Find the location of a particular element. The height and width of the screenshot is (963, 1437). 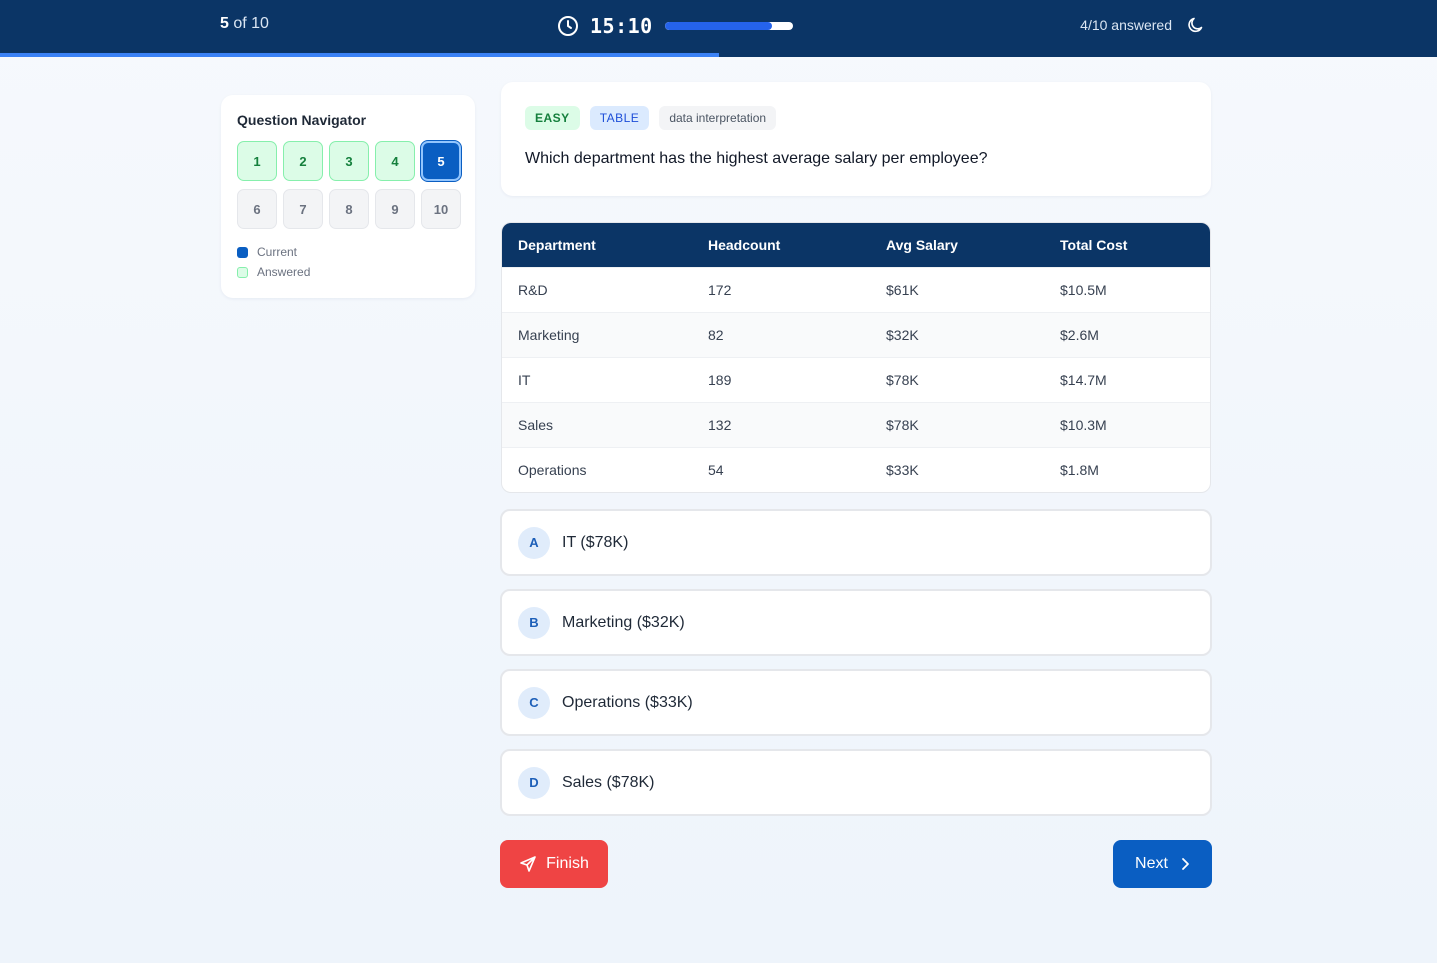

table-cell: 54 is located at coordinates (781, 469).